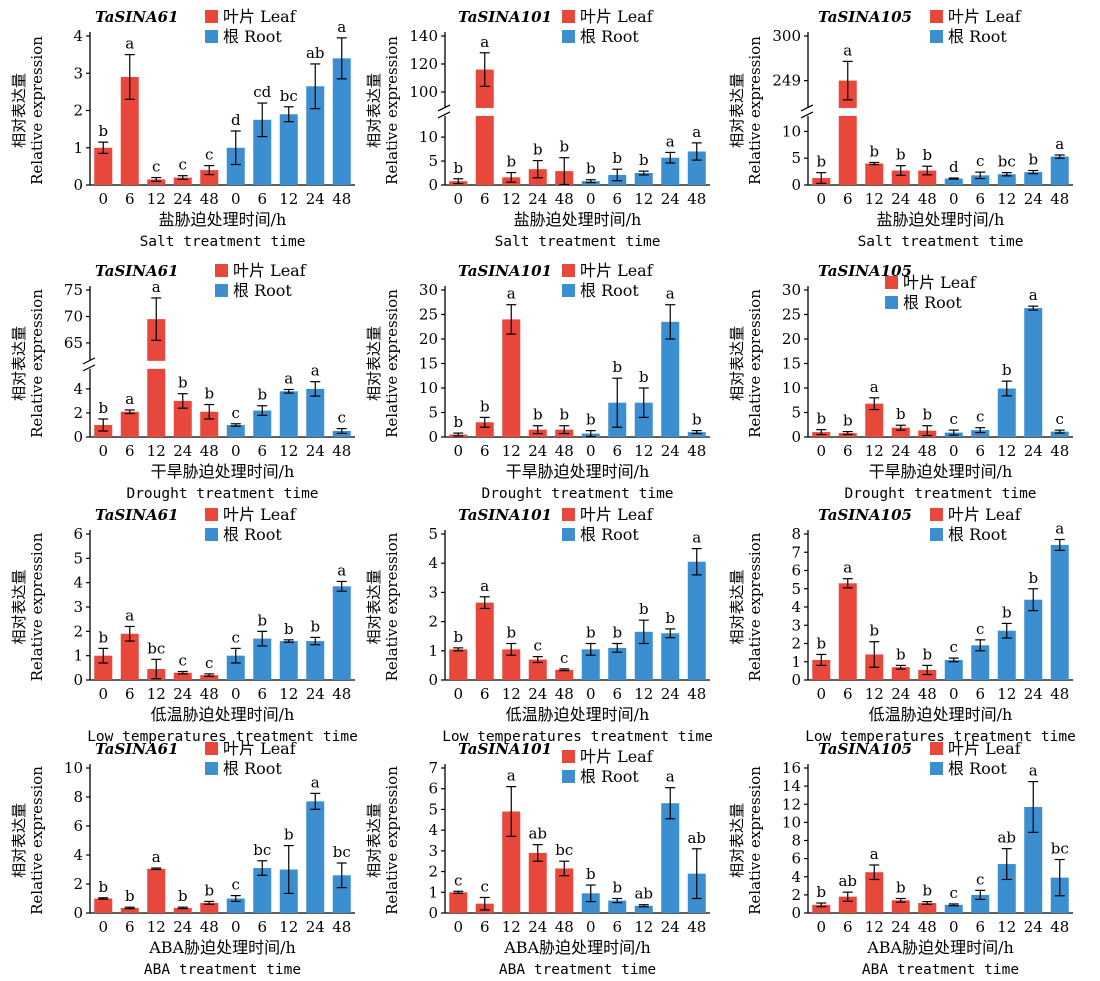 The height and width of the screenshot is (981, 1100). What do you see at coordinates (137, 17) in the screenshot?
I see `gene-title: TaSINA61` at bounding box center [137, 17].